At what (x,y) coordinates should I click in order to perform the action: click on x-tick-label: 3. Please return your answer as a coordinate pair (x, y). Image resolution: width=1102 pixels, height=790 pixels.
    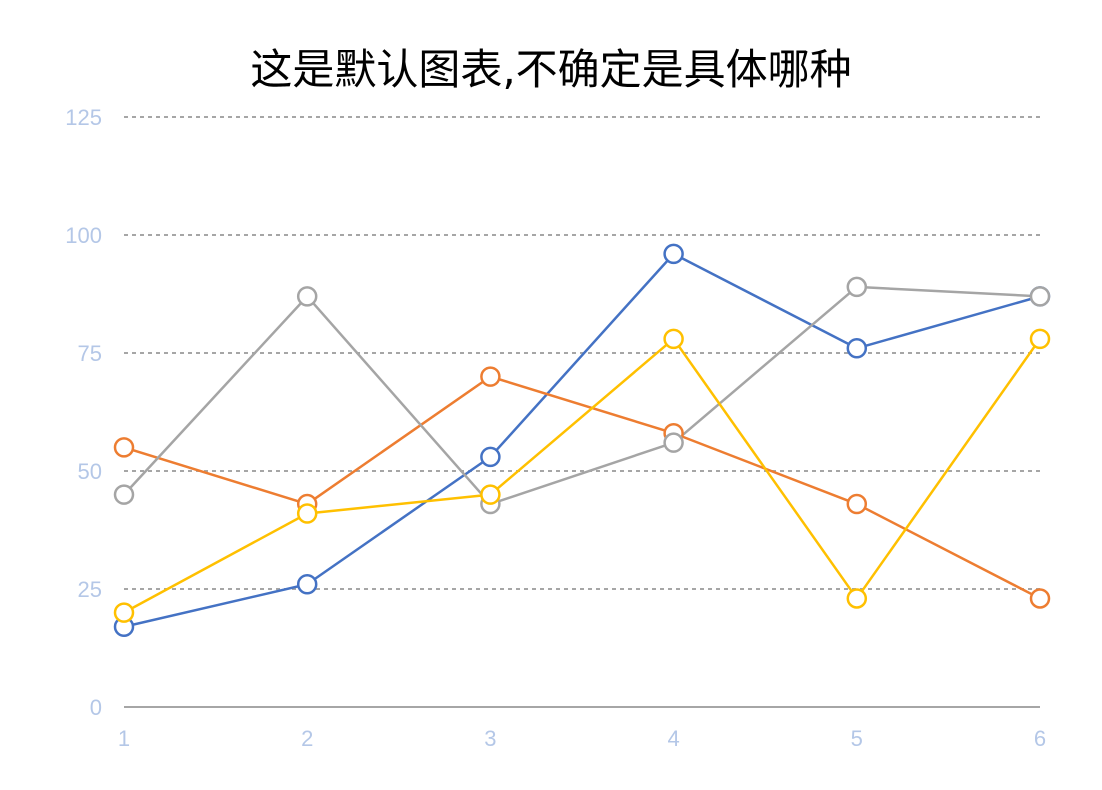
    Looking at the image, I should click on (490, 738).